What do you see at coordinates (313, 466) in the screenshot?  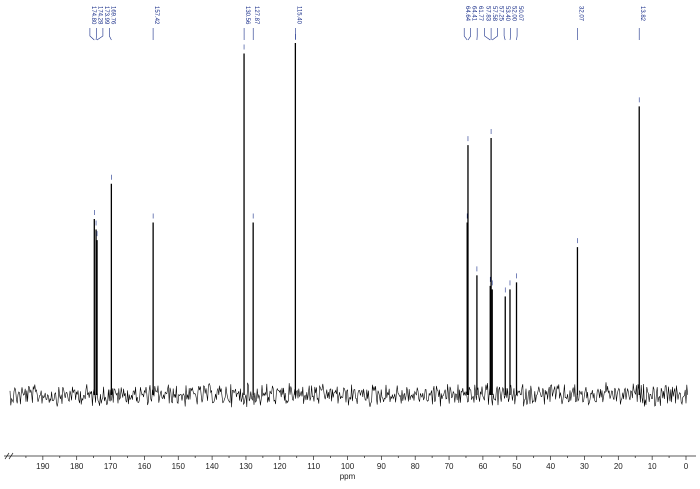 I see `x-tick-label: 110` at bounding box center [313, 466].